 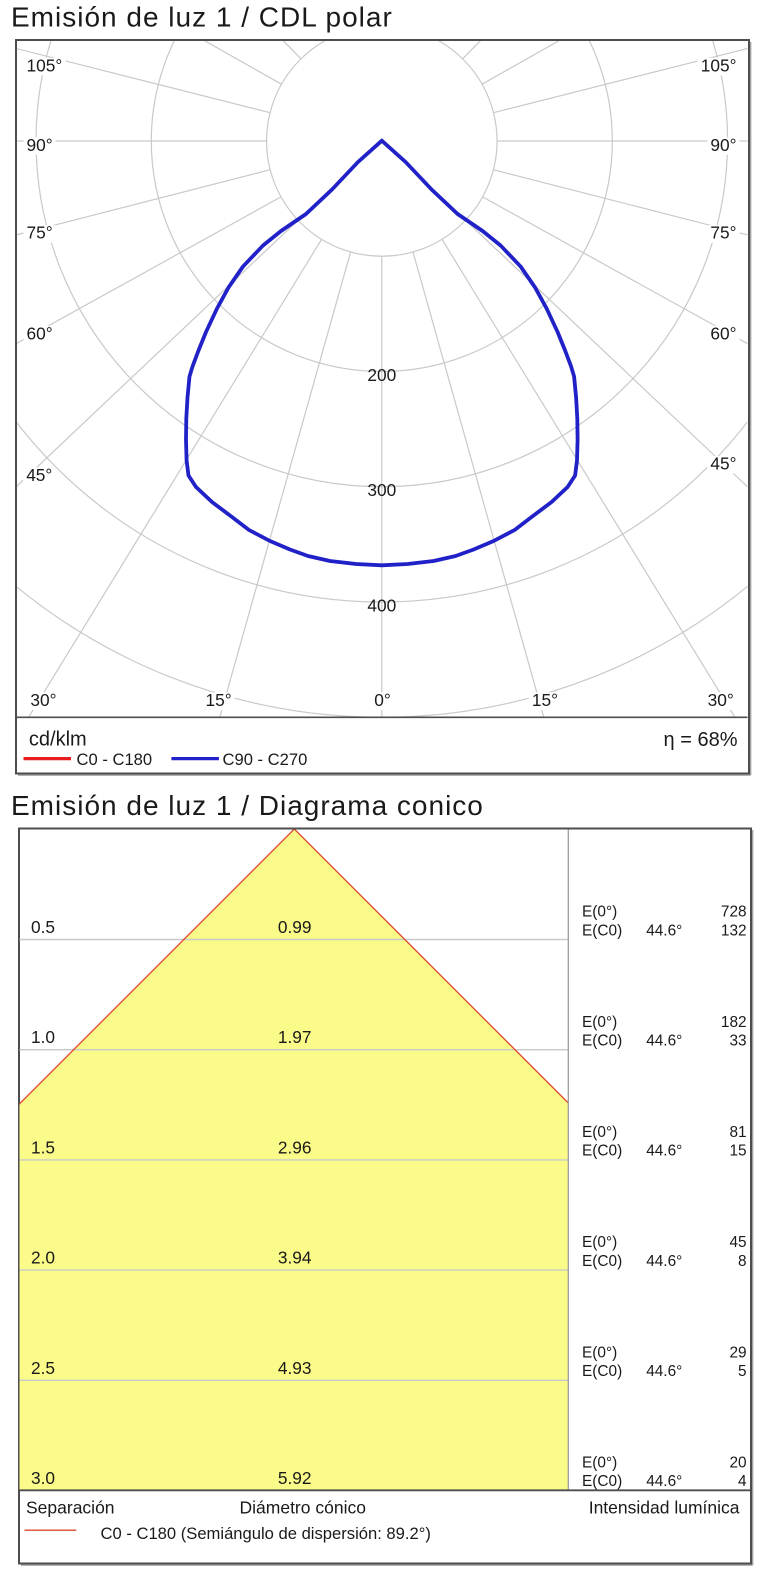 I want to click on svg-text: 0.99, so click(x=295, y=927).